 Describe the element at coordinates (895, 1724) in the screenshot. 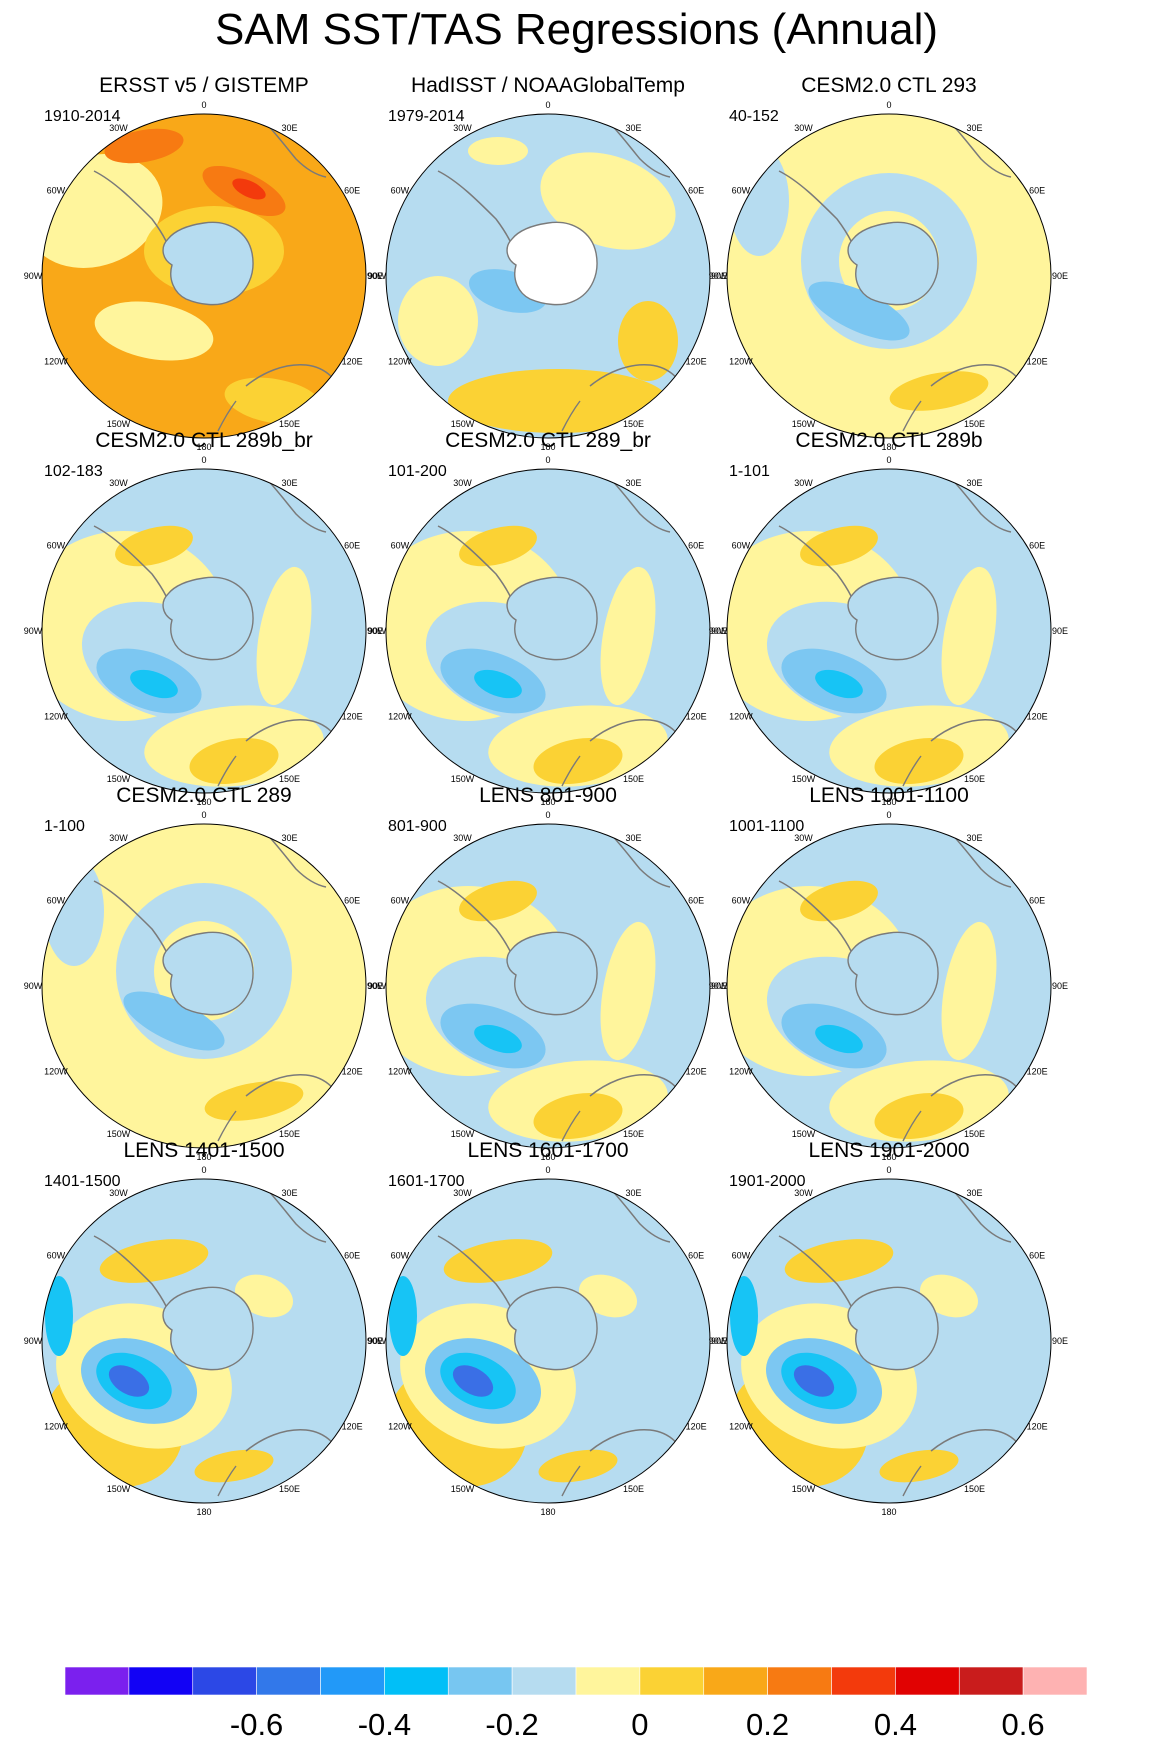

I see `colorbar-label: 0.4` at that location.